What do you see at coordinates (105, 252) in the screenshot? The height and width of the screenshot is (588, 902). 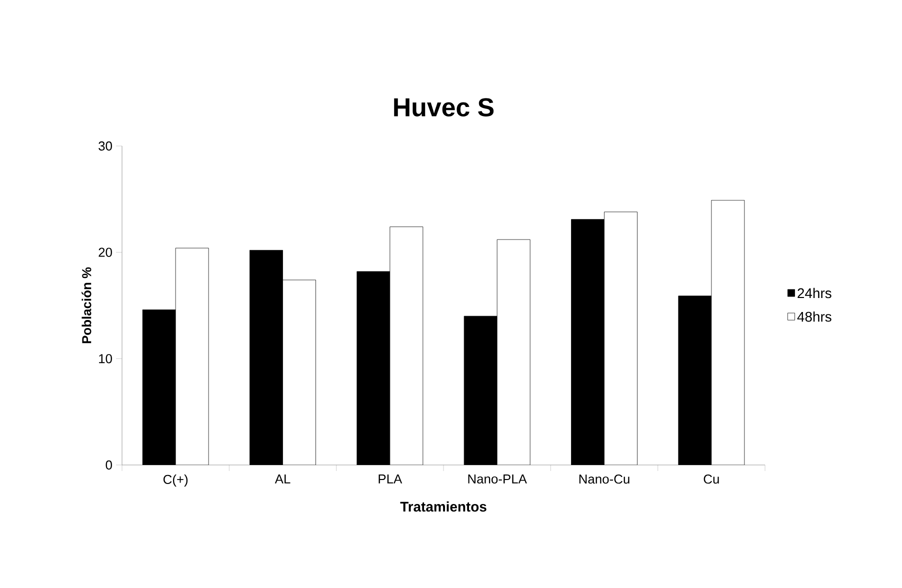 I see `y-tick-label: 20` at bounding box center [105, 252].